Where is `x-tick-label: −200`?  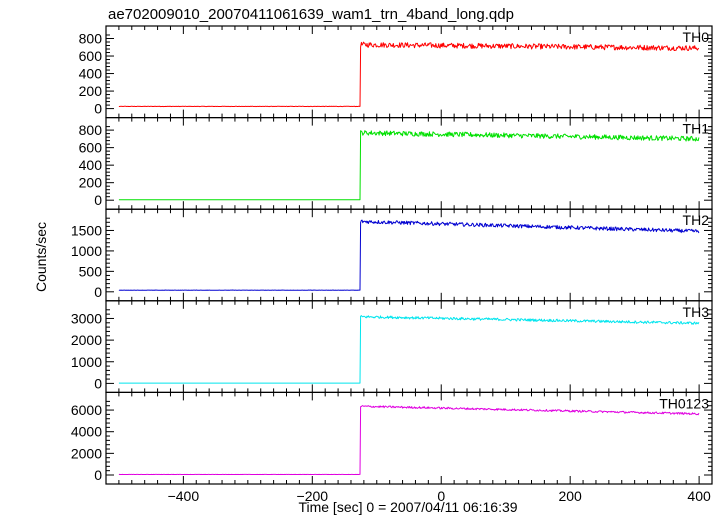 x-tick-label: −200 is located at coordinates (313, 496).